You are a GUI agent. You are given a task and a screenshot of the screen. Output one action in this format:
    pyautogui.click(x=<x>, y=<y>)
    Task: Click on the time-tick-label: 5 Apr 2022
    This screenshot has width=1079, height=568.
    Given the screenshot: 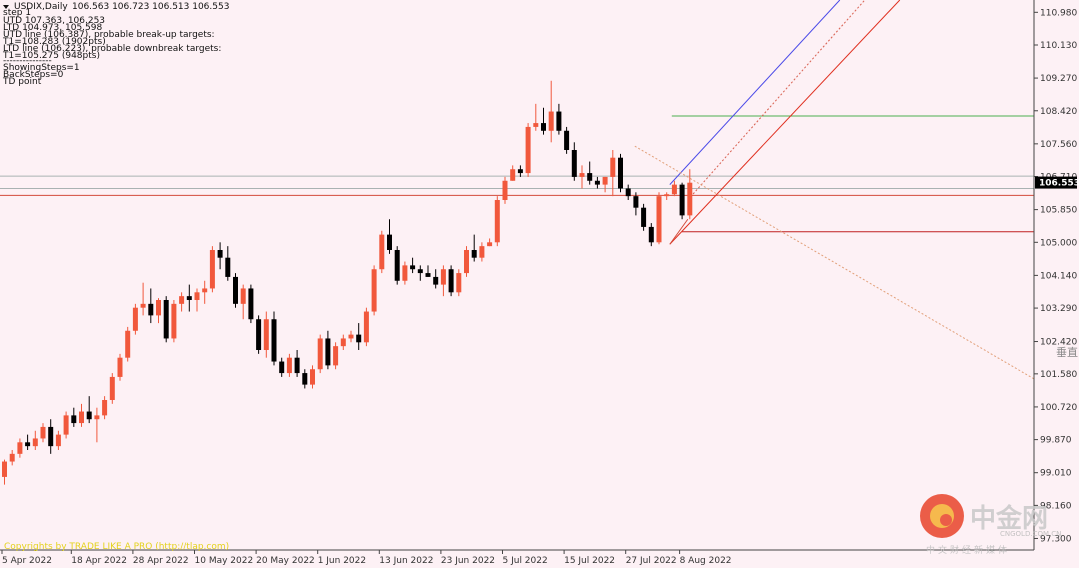 What is the action you would take?
    pyautogui.click(x=27, y=561)
    